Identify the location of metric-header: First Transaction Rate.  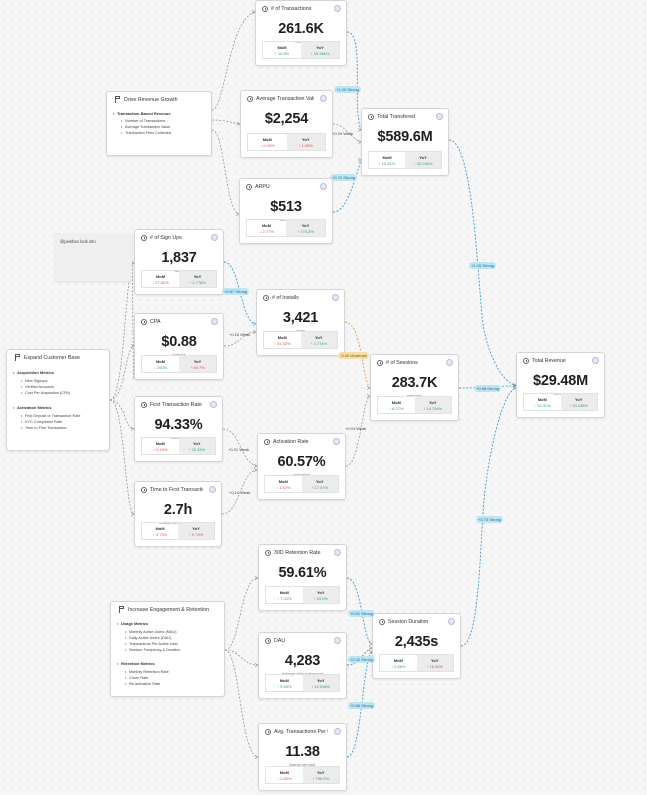
(172, 405).